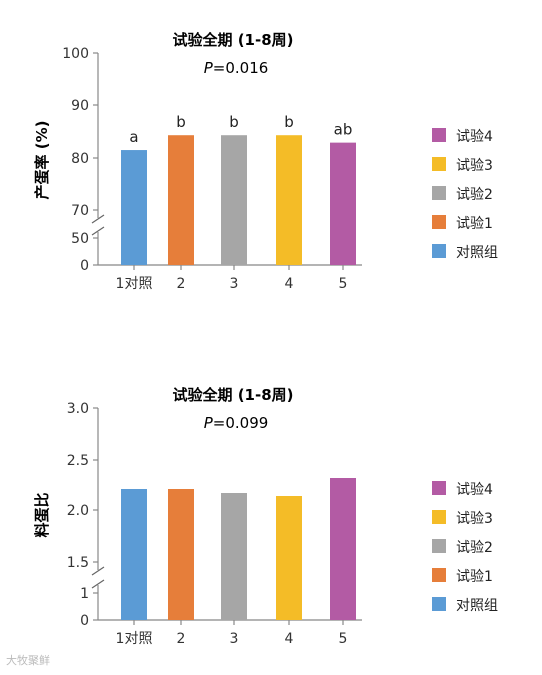  Describe the element at coordinates (28, 660) in the screenshot. I see `watermark-text: 大牧聚鲜` at that location.